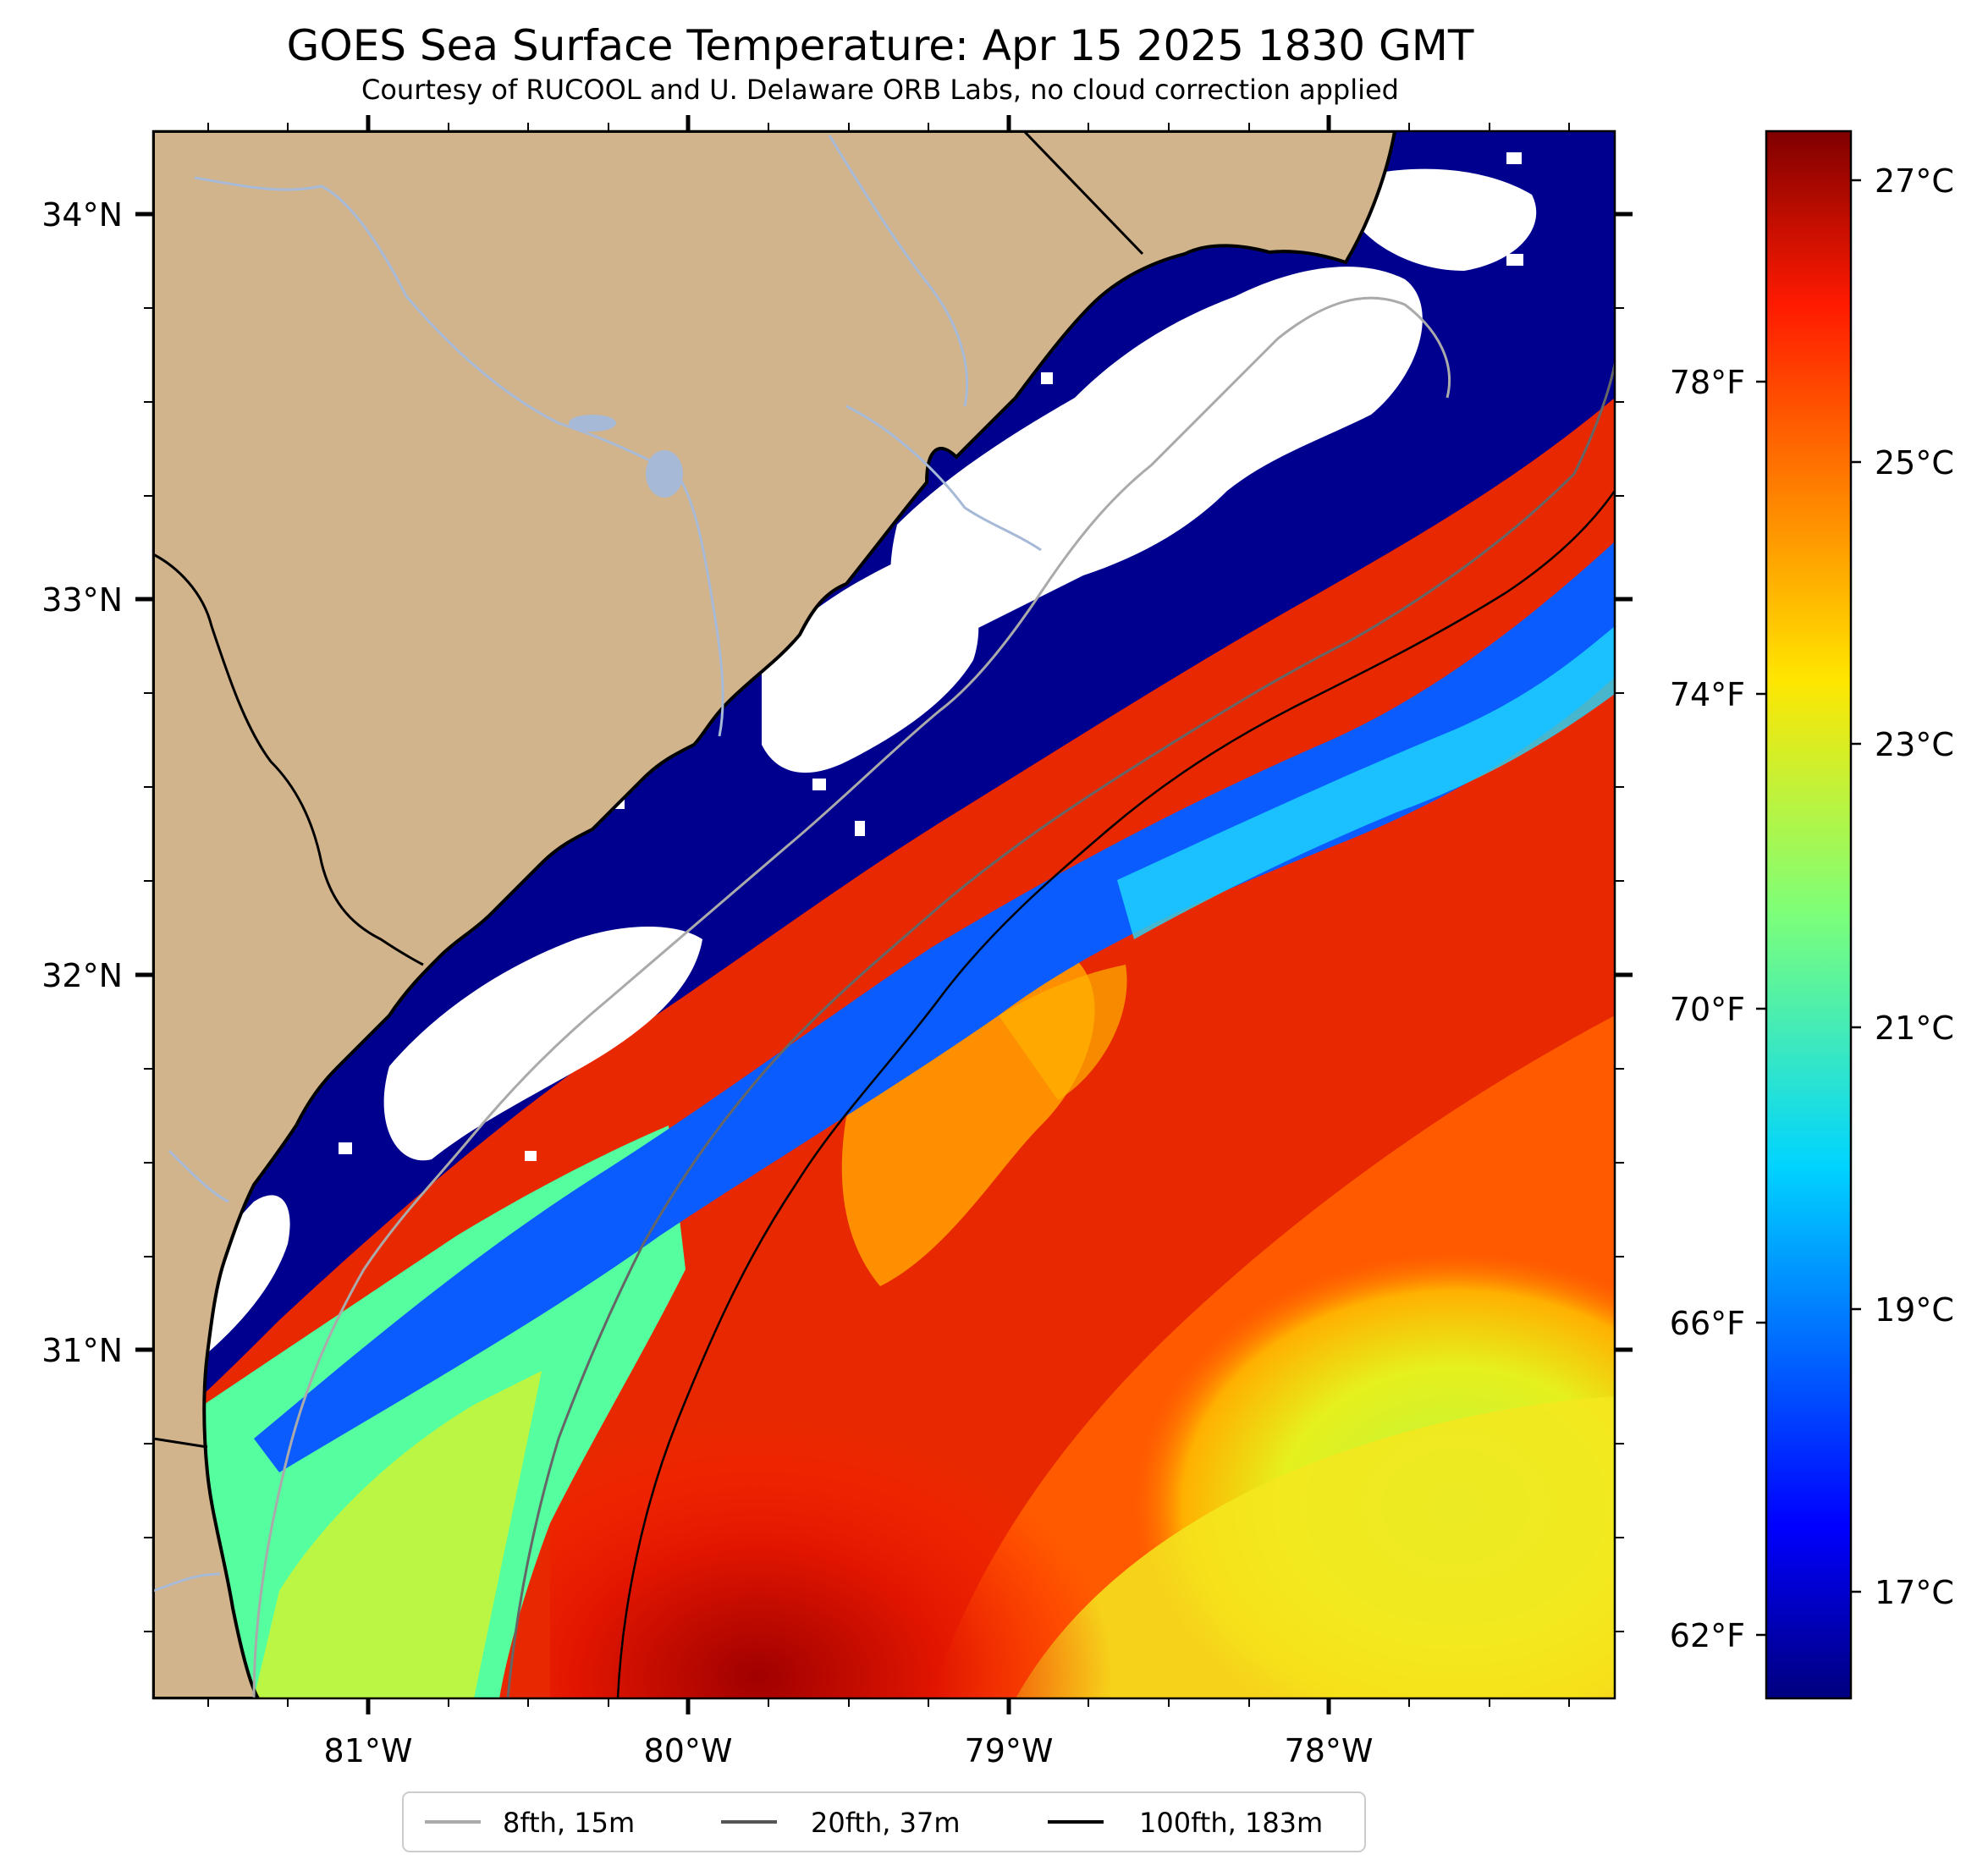 The image size is (1988, 1871). What do you see at coordinates (688, 1751) in the screenshot?
I see `lon-label-80w: 80°W` at bounding box center [688, 1751].